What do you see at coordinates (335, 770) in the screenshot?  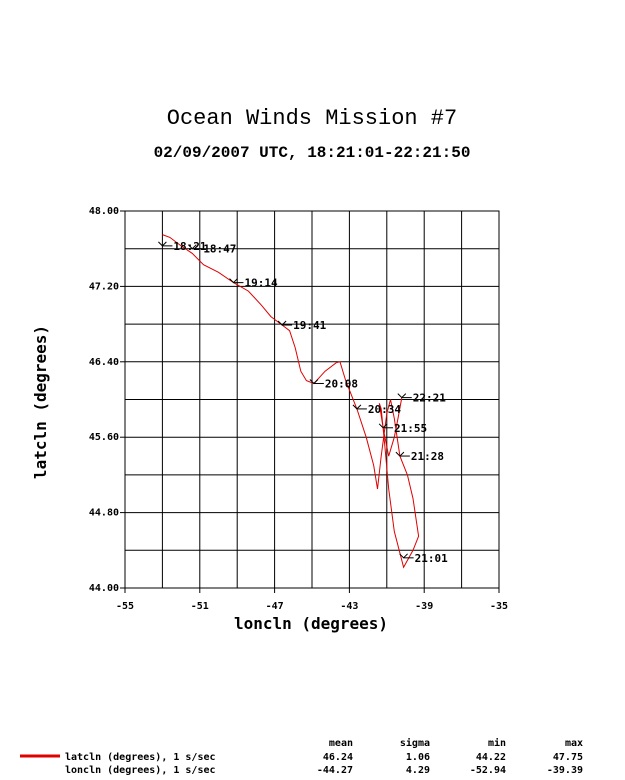 I see `stats-cell: -44.27` at bounding box center [335, 770].